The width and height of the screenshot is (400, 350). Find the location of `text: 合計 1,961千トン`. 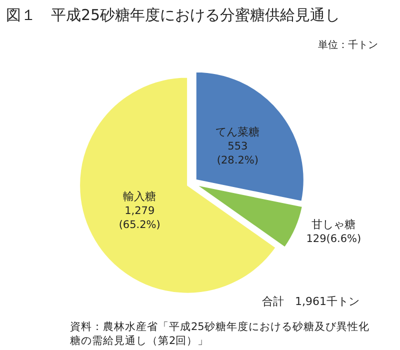

text: 合計 1,961千トン is located at coordinates (311, 301).